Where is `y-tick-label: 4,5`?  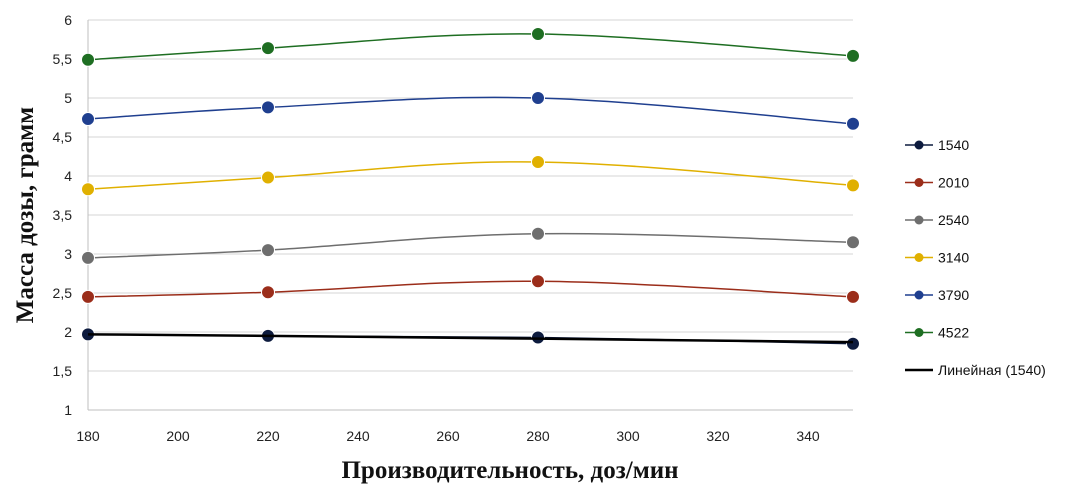
y-tick-label: 4,5 is located at coordinates (63, 137).